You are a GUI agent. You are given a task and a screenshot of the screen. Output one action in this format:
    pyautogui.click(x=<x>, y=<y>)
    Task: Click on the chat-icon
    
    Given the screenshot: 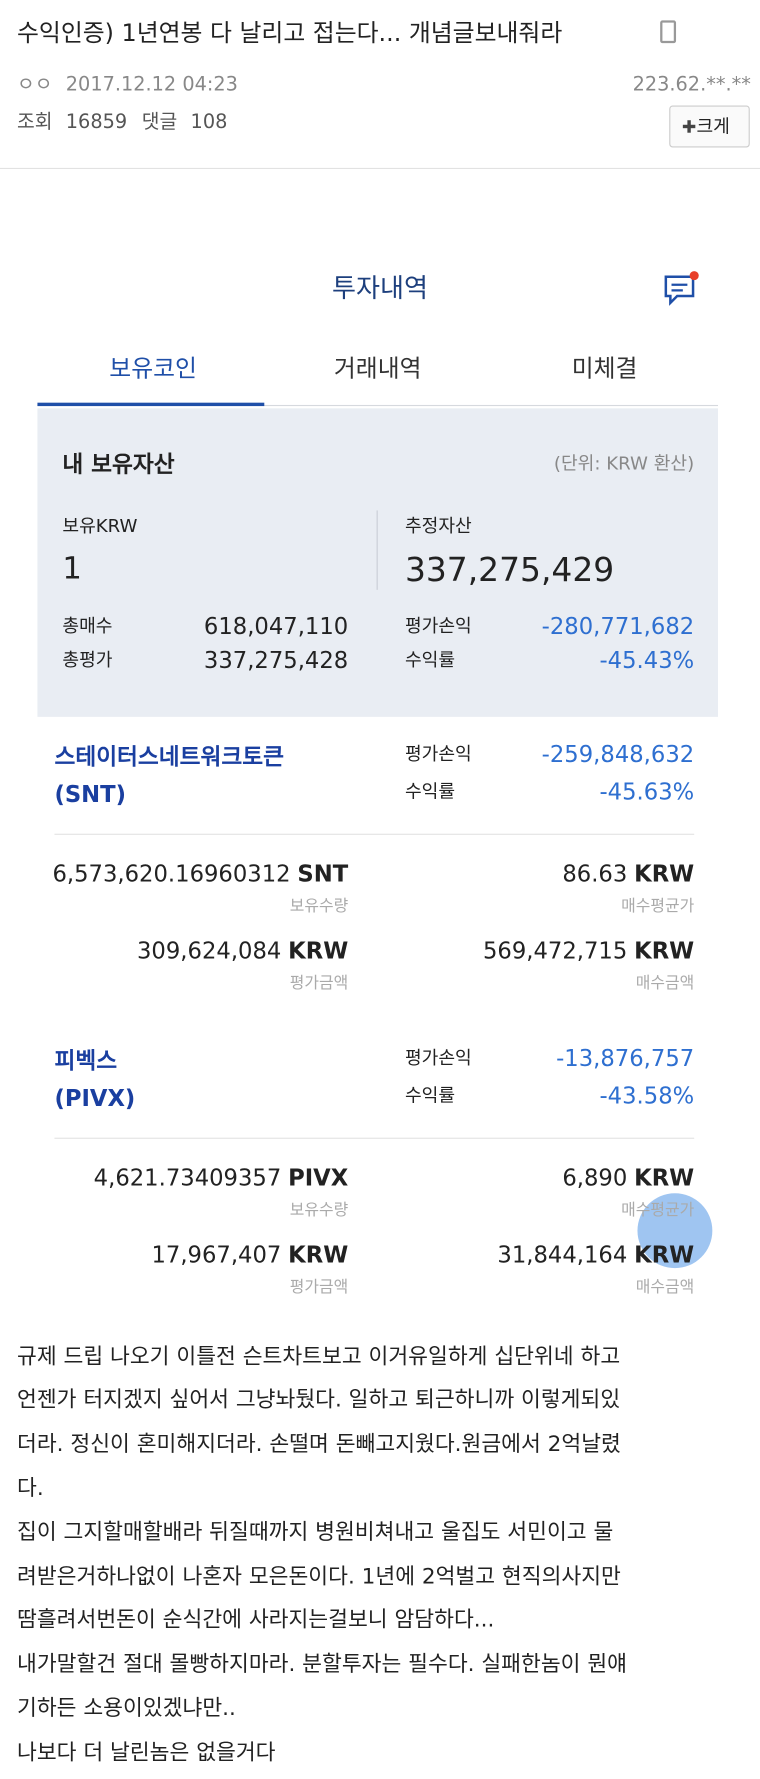 What is the action you would take?
    pyautogui.click(x=681, y=289)
    